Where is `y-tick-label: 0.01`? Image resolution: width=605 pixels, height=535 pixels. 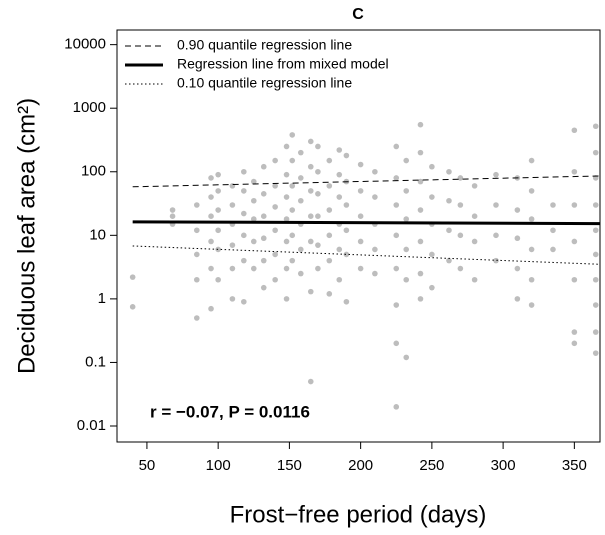 y-tick-label: 0.01 is located at coordinates (91, 425).